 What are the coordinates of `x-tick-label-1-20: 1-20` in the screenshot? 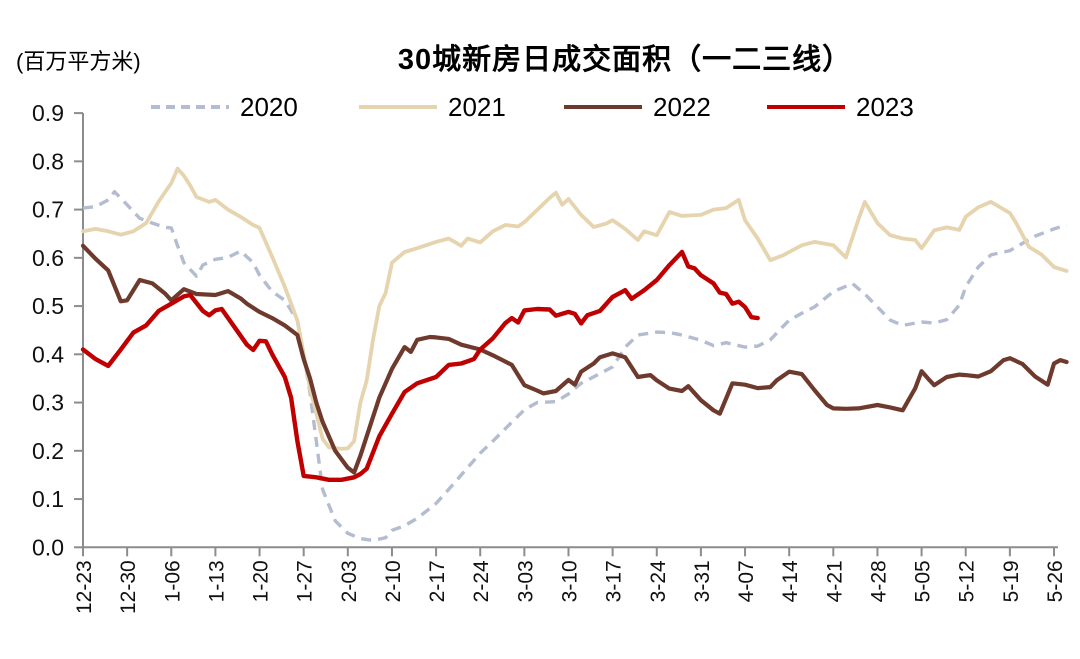 It's located at (261, 581).